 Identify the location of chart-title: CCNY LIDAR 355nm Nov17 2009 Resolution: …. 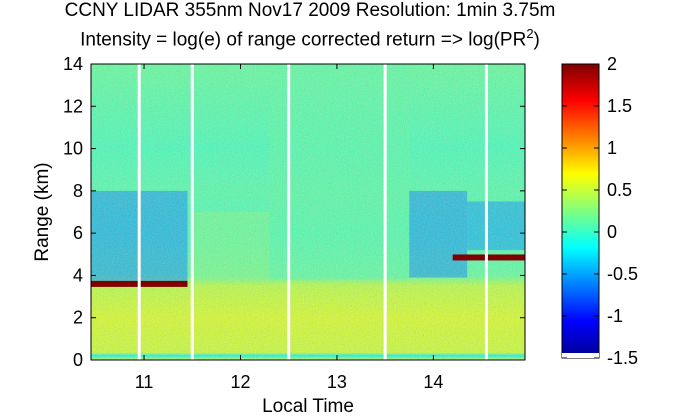
(310, 10).